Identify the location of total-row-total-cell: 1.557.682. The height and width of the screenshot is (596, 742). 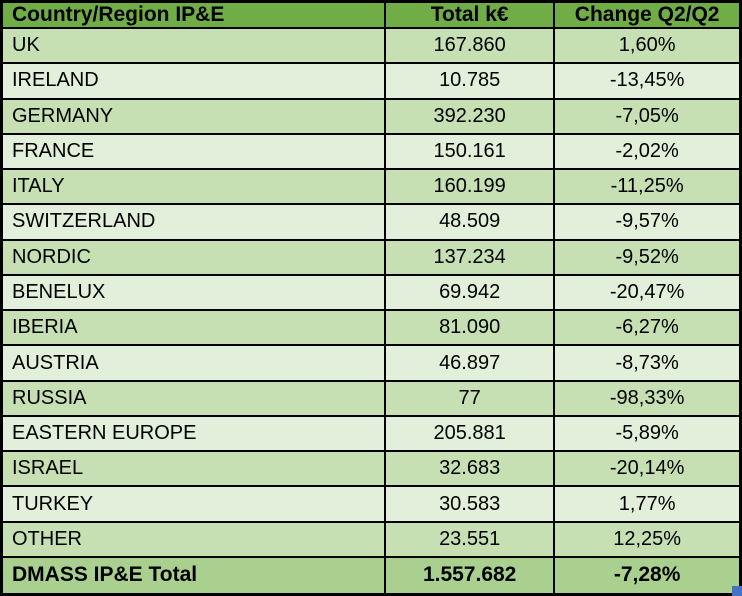
(470, 575).